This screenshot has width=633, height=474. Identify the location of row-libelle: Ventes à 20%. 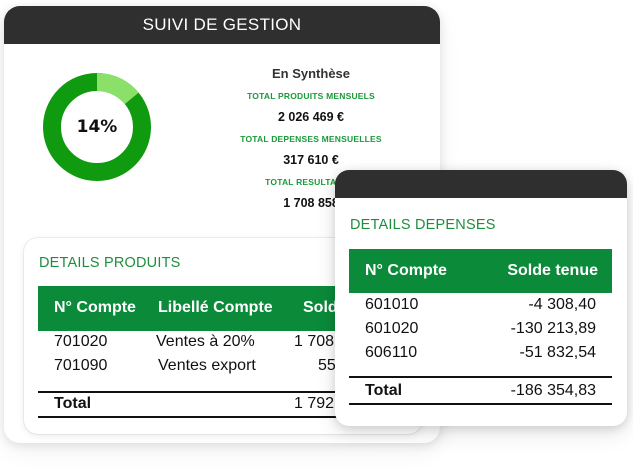
(205, 341).